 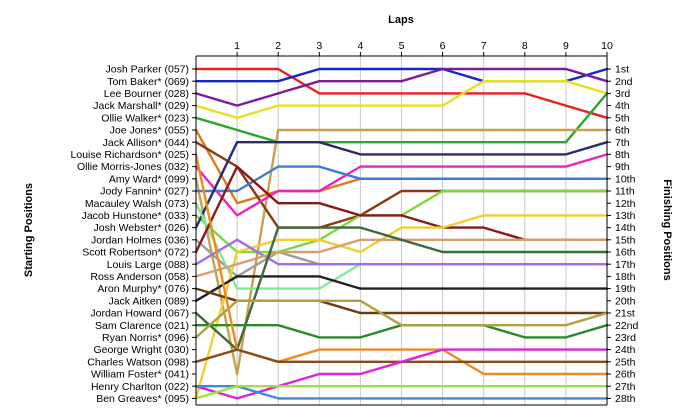 What do you see at coordinates (278, 46) in the screenshot?
I see `x-tick-label-2: 2` at bounding box center [278, 46].